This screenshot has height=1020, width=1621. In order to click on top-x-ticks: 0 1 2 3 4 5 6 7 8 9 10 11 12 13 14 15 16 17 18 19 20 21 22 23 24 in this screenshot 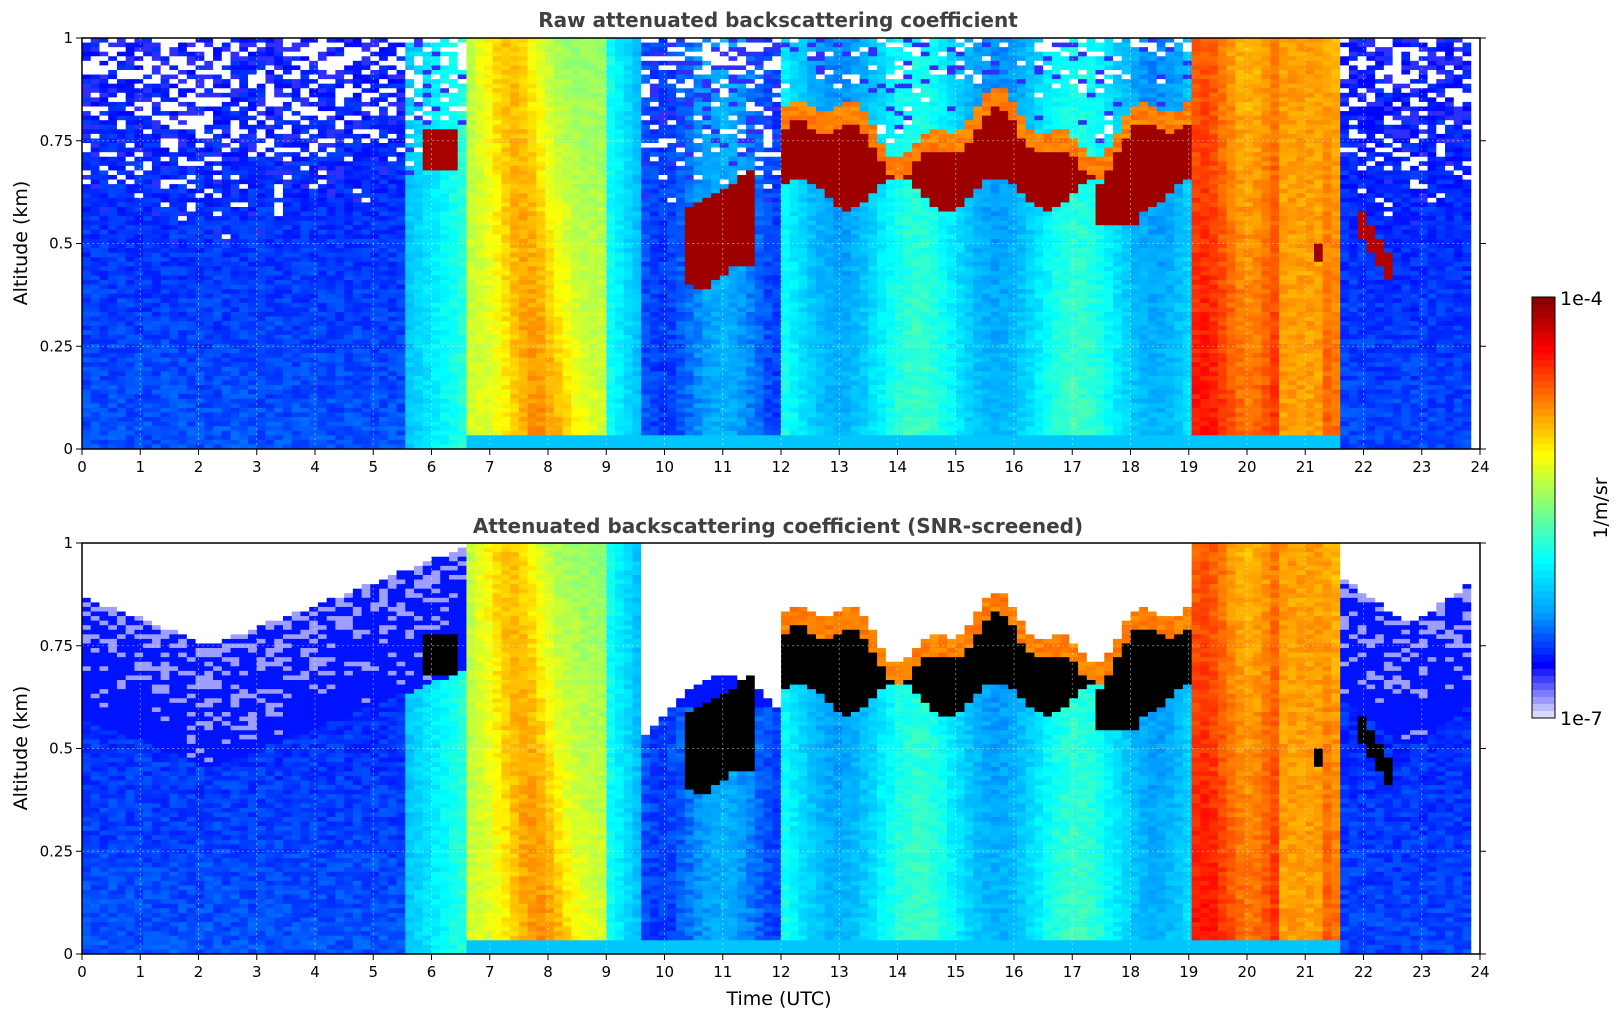, I will do `click(783, 462)`.